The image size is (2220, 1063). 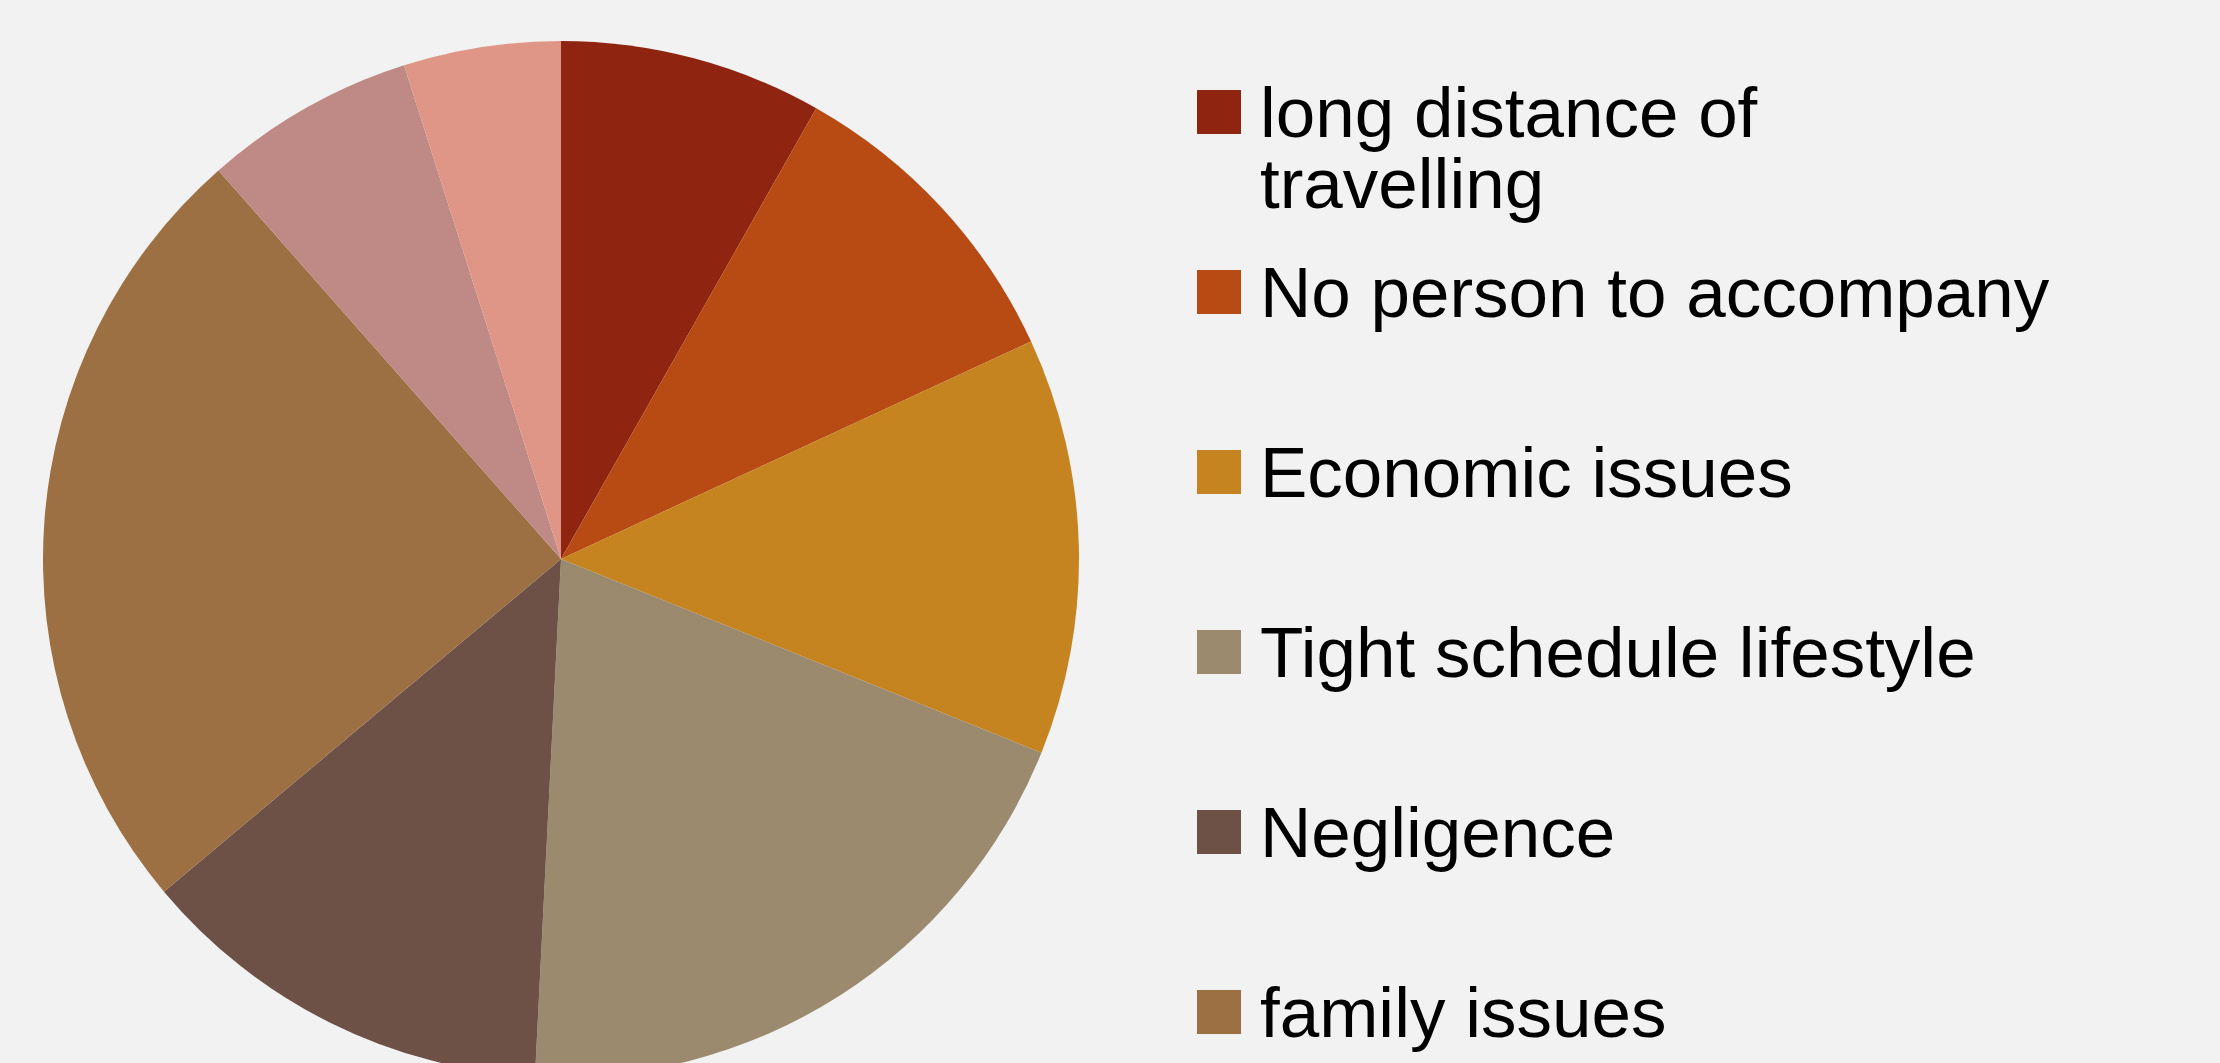 I want to click on legend-label: long distance of travelling, so click(x=1509, y=148).